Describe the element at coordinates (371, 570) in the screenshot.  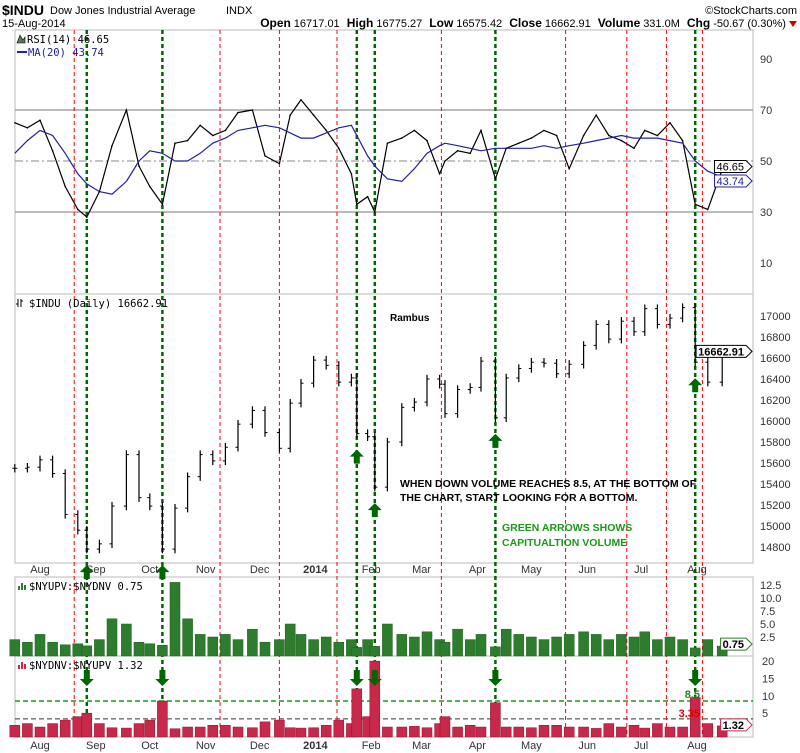
I see `month-label-mid: Feb` at that location.